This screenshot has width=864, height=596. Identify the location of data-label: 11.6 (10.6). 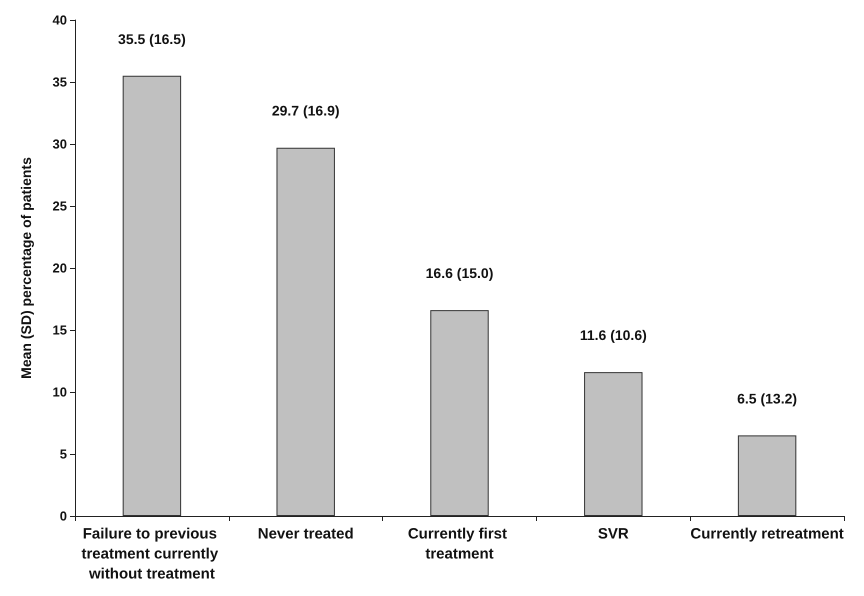
(613, 335).